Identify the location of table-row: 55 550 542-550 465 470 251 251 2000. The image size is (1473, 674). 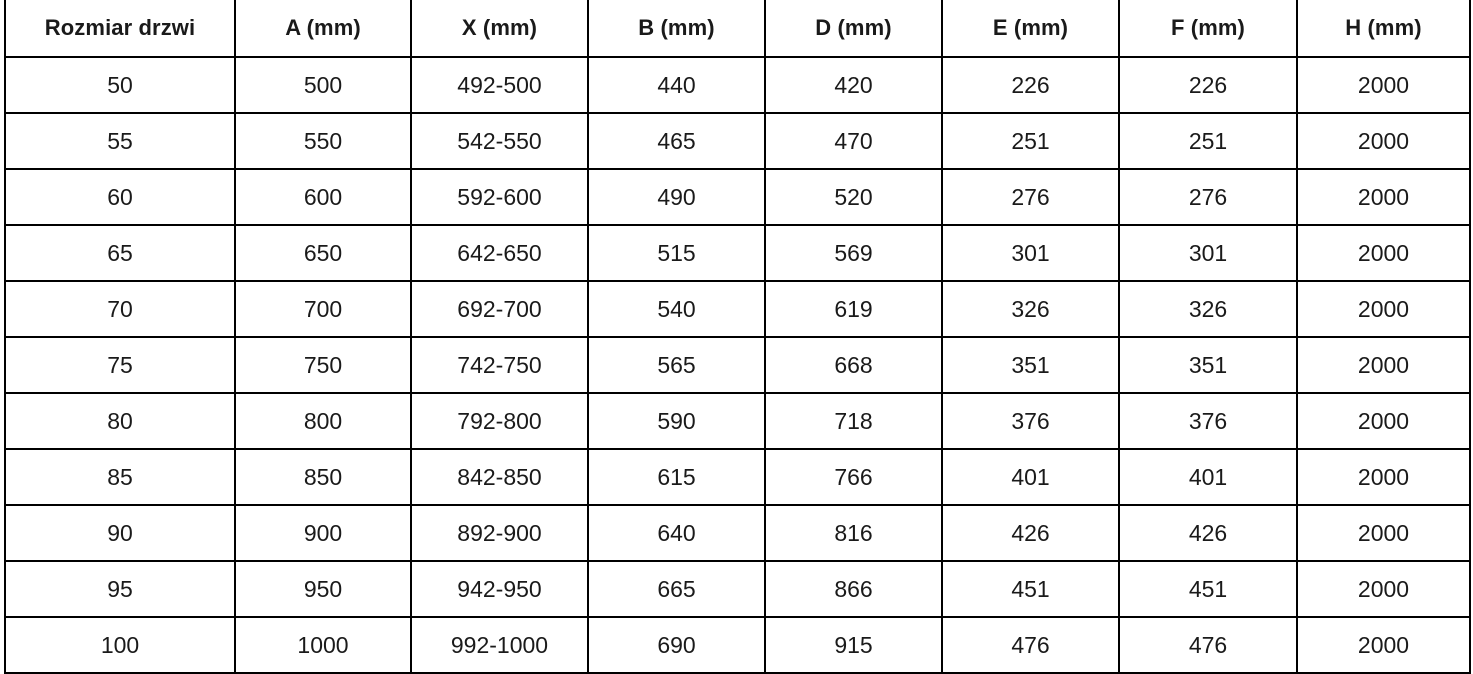
(737, 141).